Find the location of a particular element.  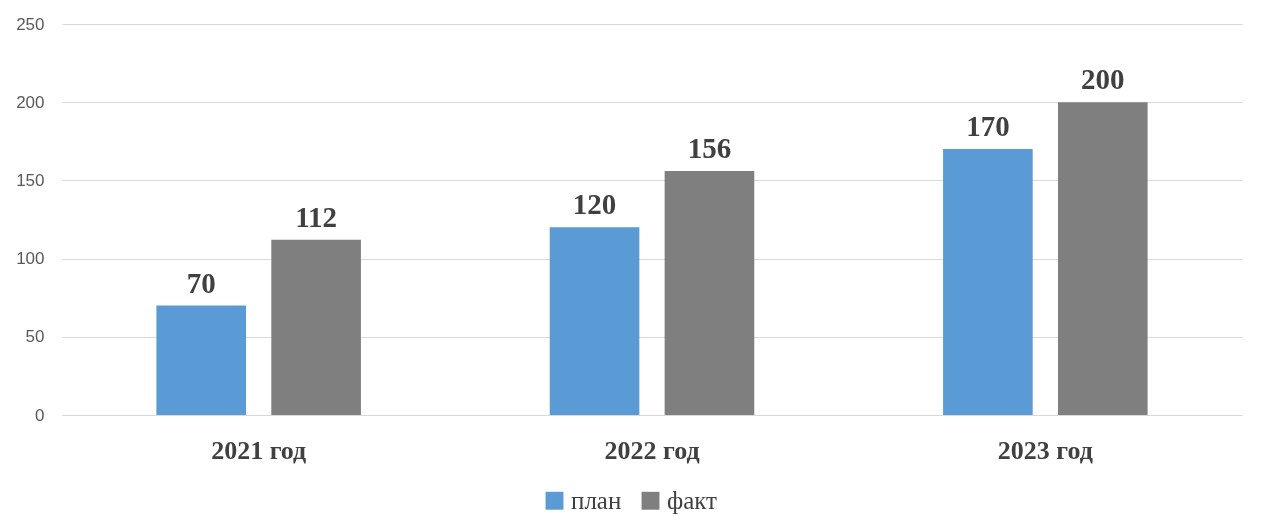

y-tick-label: 50 is located at coordinates (35, 337).